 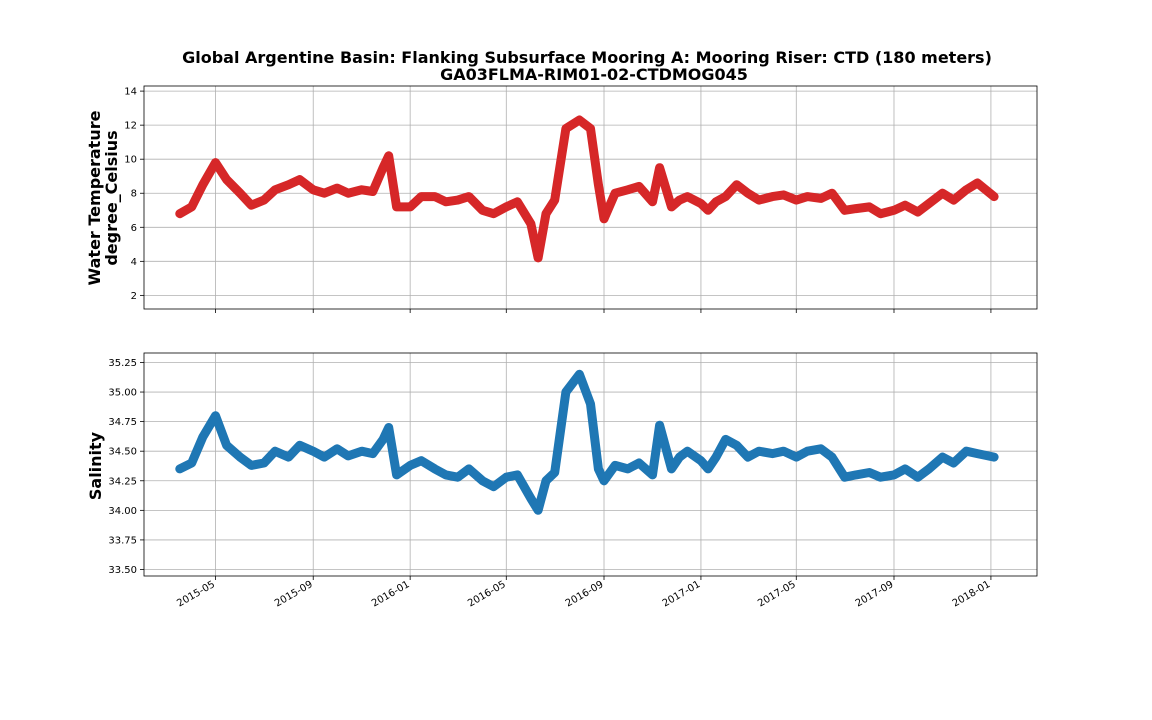 What do you see at coordinates (95, 465) in the screenshot?
I see `salinity-ylabel: Salinity` at bounding box center [95, 465].